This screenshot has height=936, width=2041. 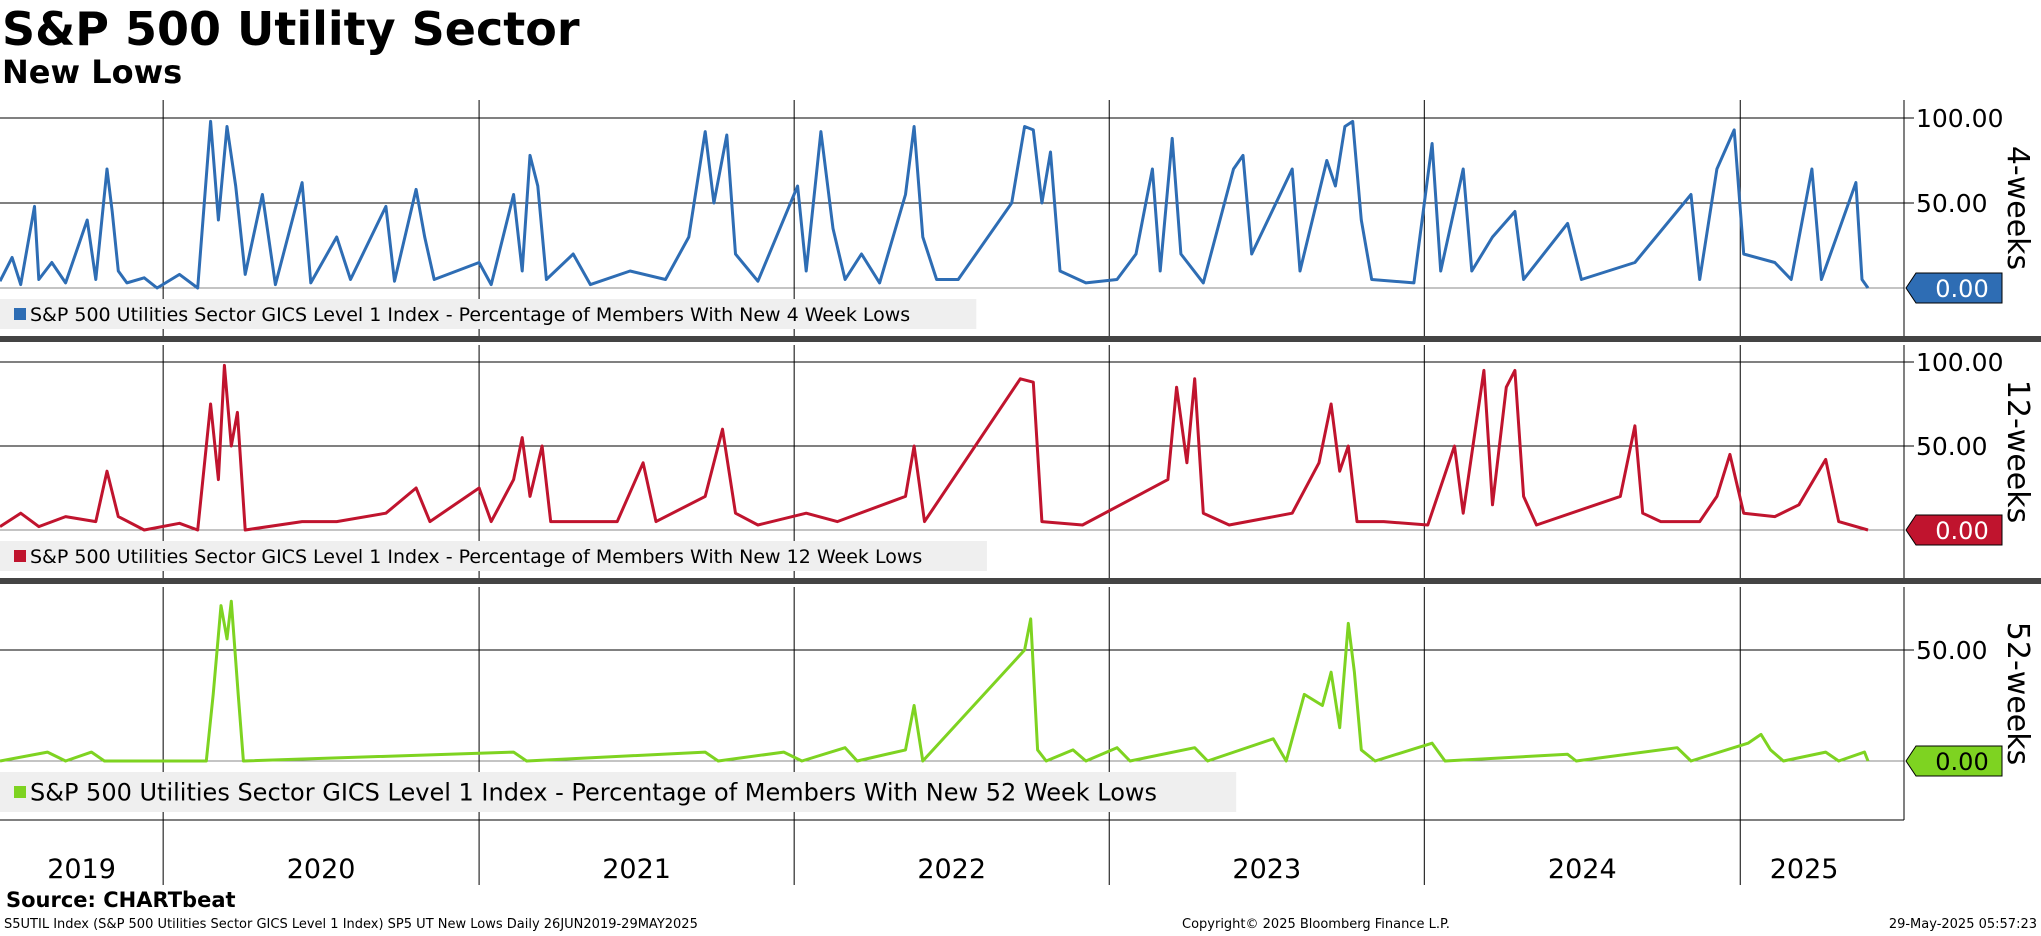 I want to click on footer-copyright: Copyright© 2025 Bloomberg Finance L.P., so click(x=1316, y=924).